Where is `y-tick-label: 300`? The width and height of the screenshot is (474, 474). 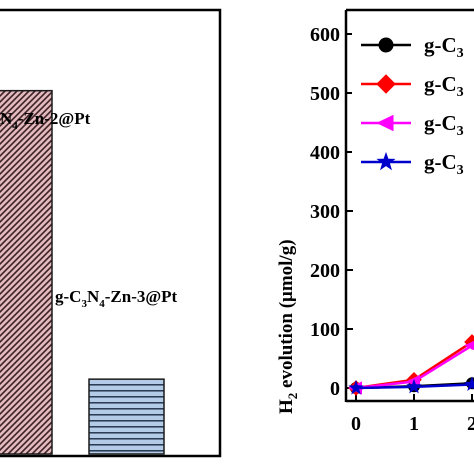
y-tick-label: 300 is located at coordinates (325, 212).